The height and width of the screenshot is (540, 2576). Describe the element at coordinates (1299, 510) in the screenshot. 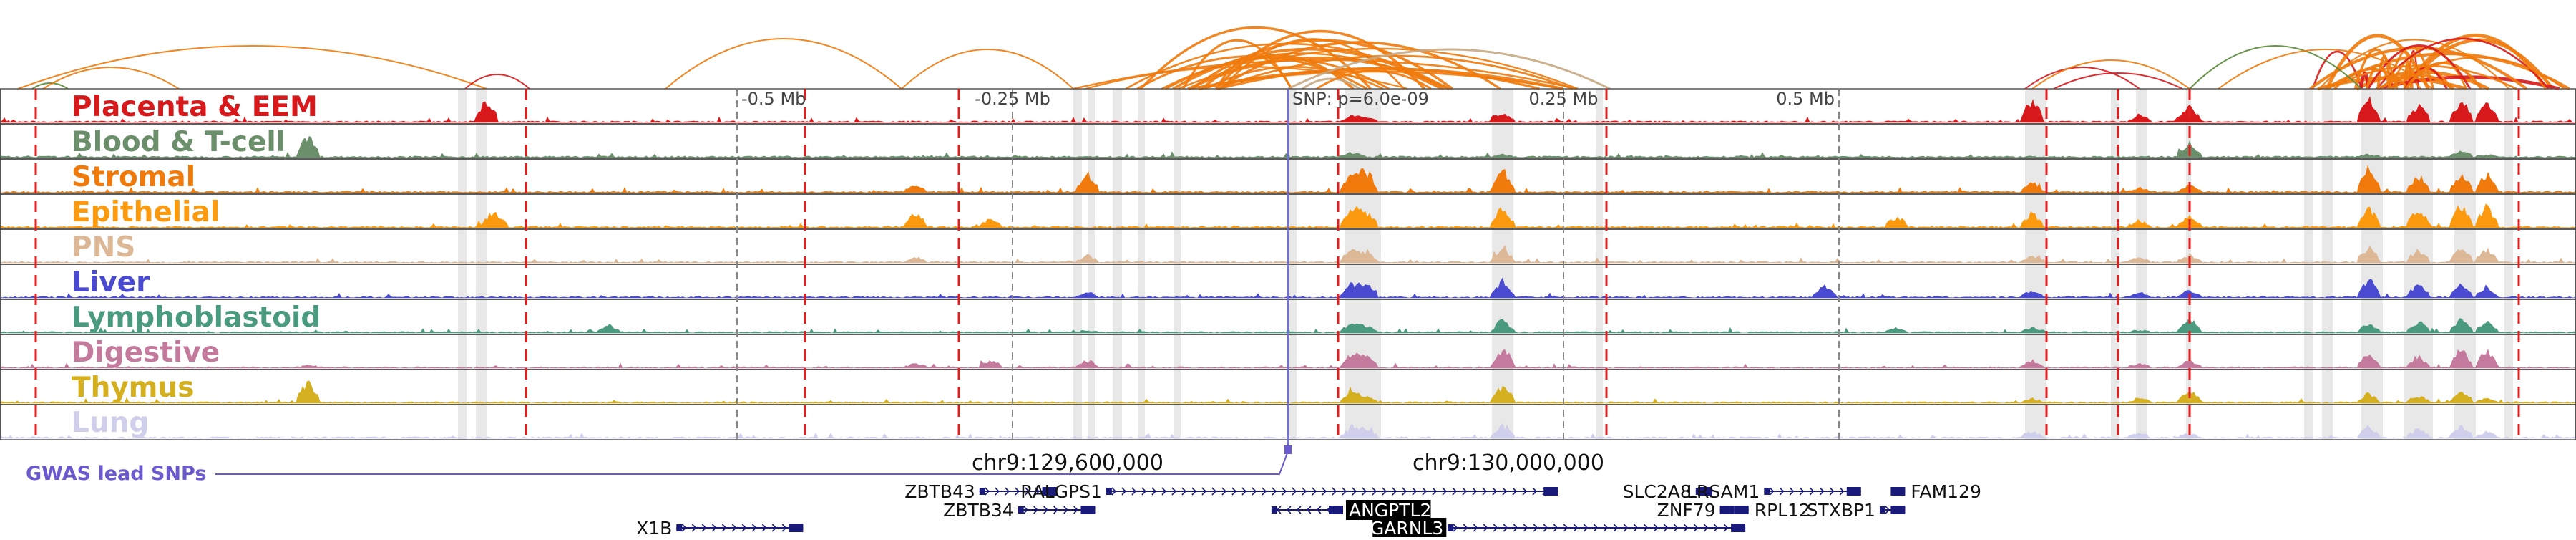

I see `chevron-left-icon` at that location.